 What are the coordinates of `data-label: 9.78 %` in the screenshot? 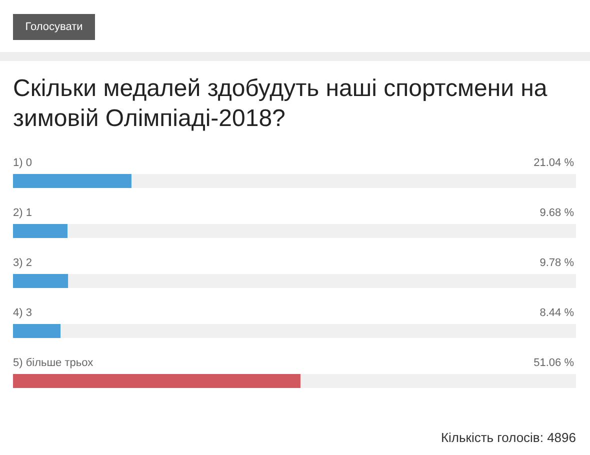 It's located at (557, 263).